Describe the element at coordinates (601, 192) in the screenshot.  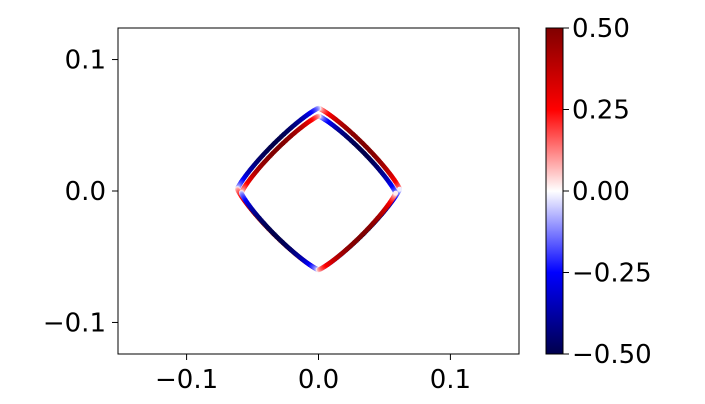
I see `colorbar-tick-label: 0.00` at that location.